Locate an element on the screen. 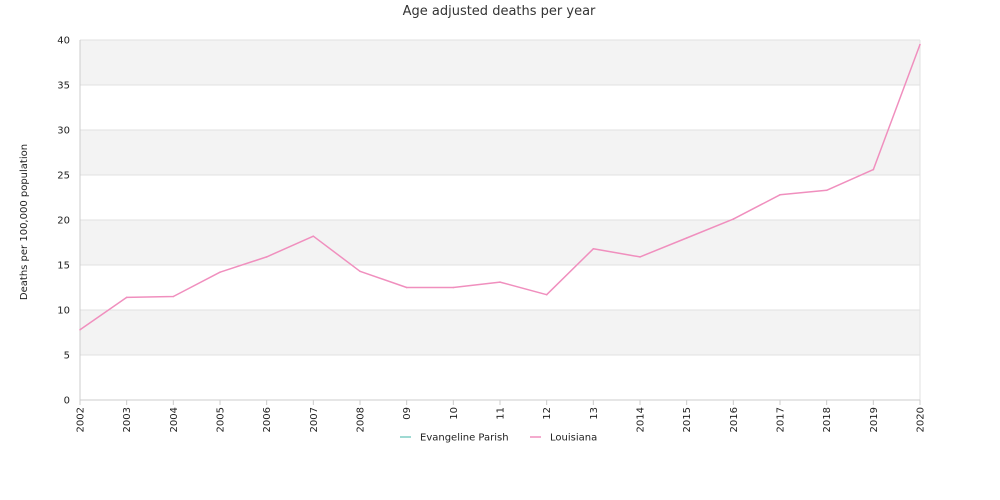 This screenshot has width=1000, height=500. x-tick-label: 2008 is located at coordinates (361, 419).